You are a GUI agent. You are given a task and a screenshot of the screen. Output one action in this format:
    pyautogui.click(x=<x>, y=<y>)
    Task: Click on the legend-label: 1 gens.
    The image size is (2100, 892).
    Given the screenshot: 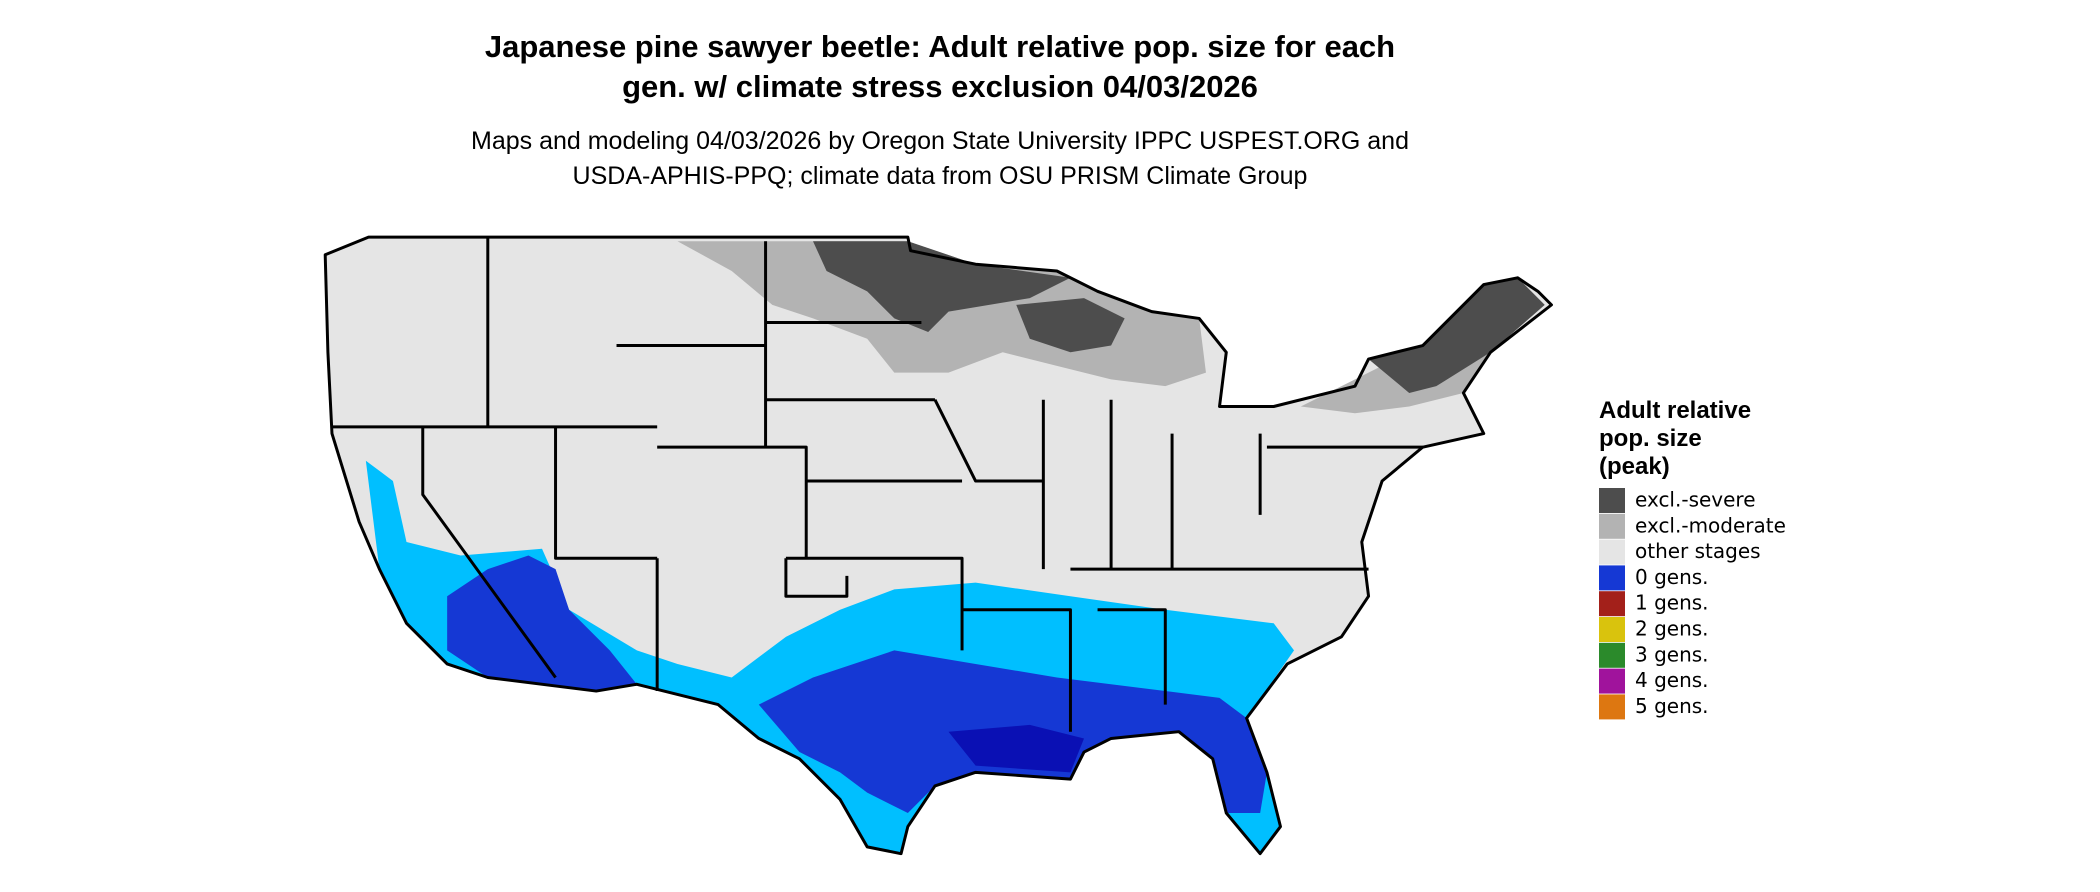 What is the action you would take?
    pyautogui.click(x=1672, y=603)
    